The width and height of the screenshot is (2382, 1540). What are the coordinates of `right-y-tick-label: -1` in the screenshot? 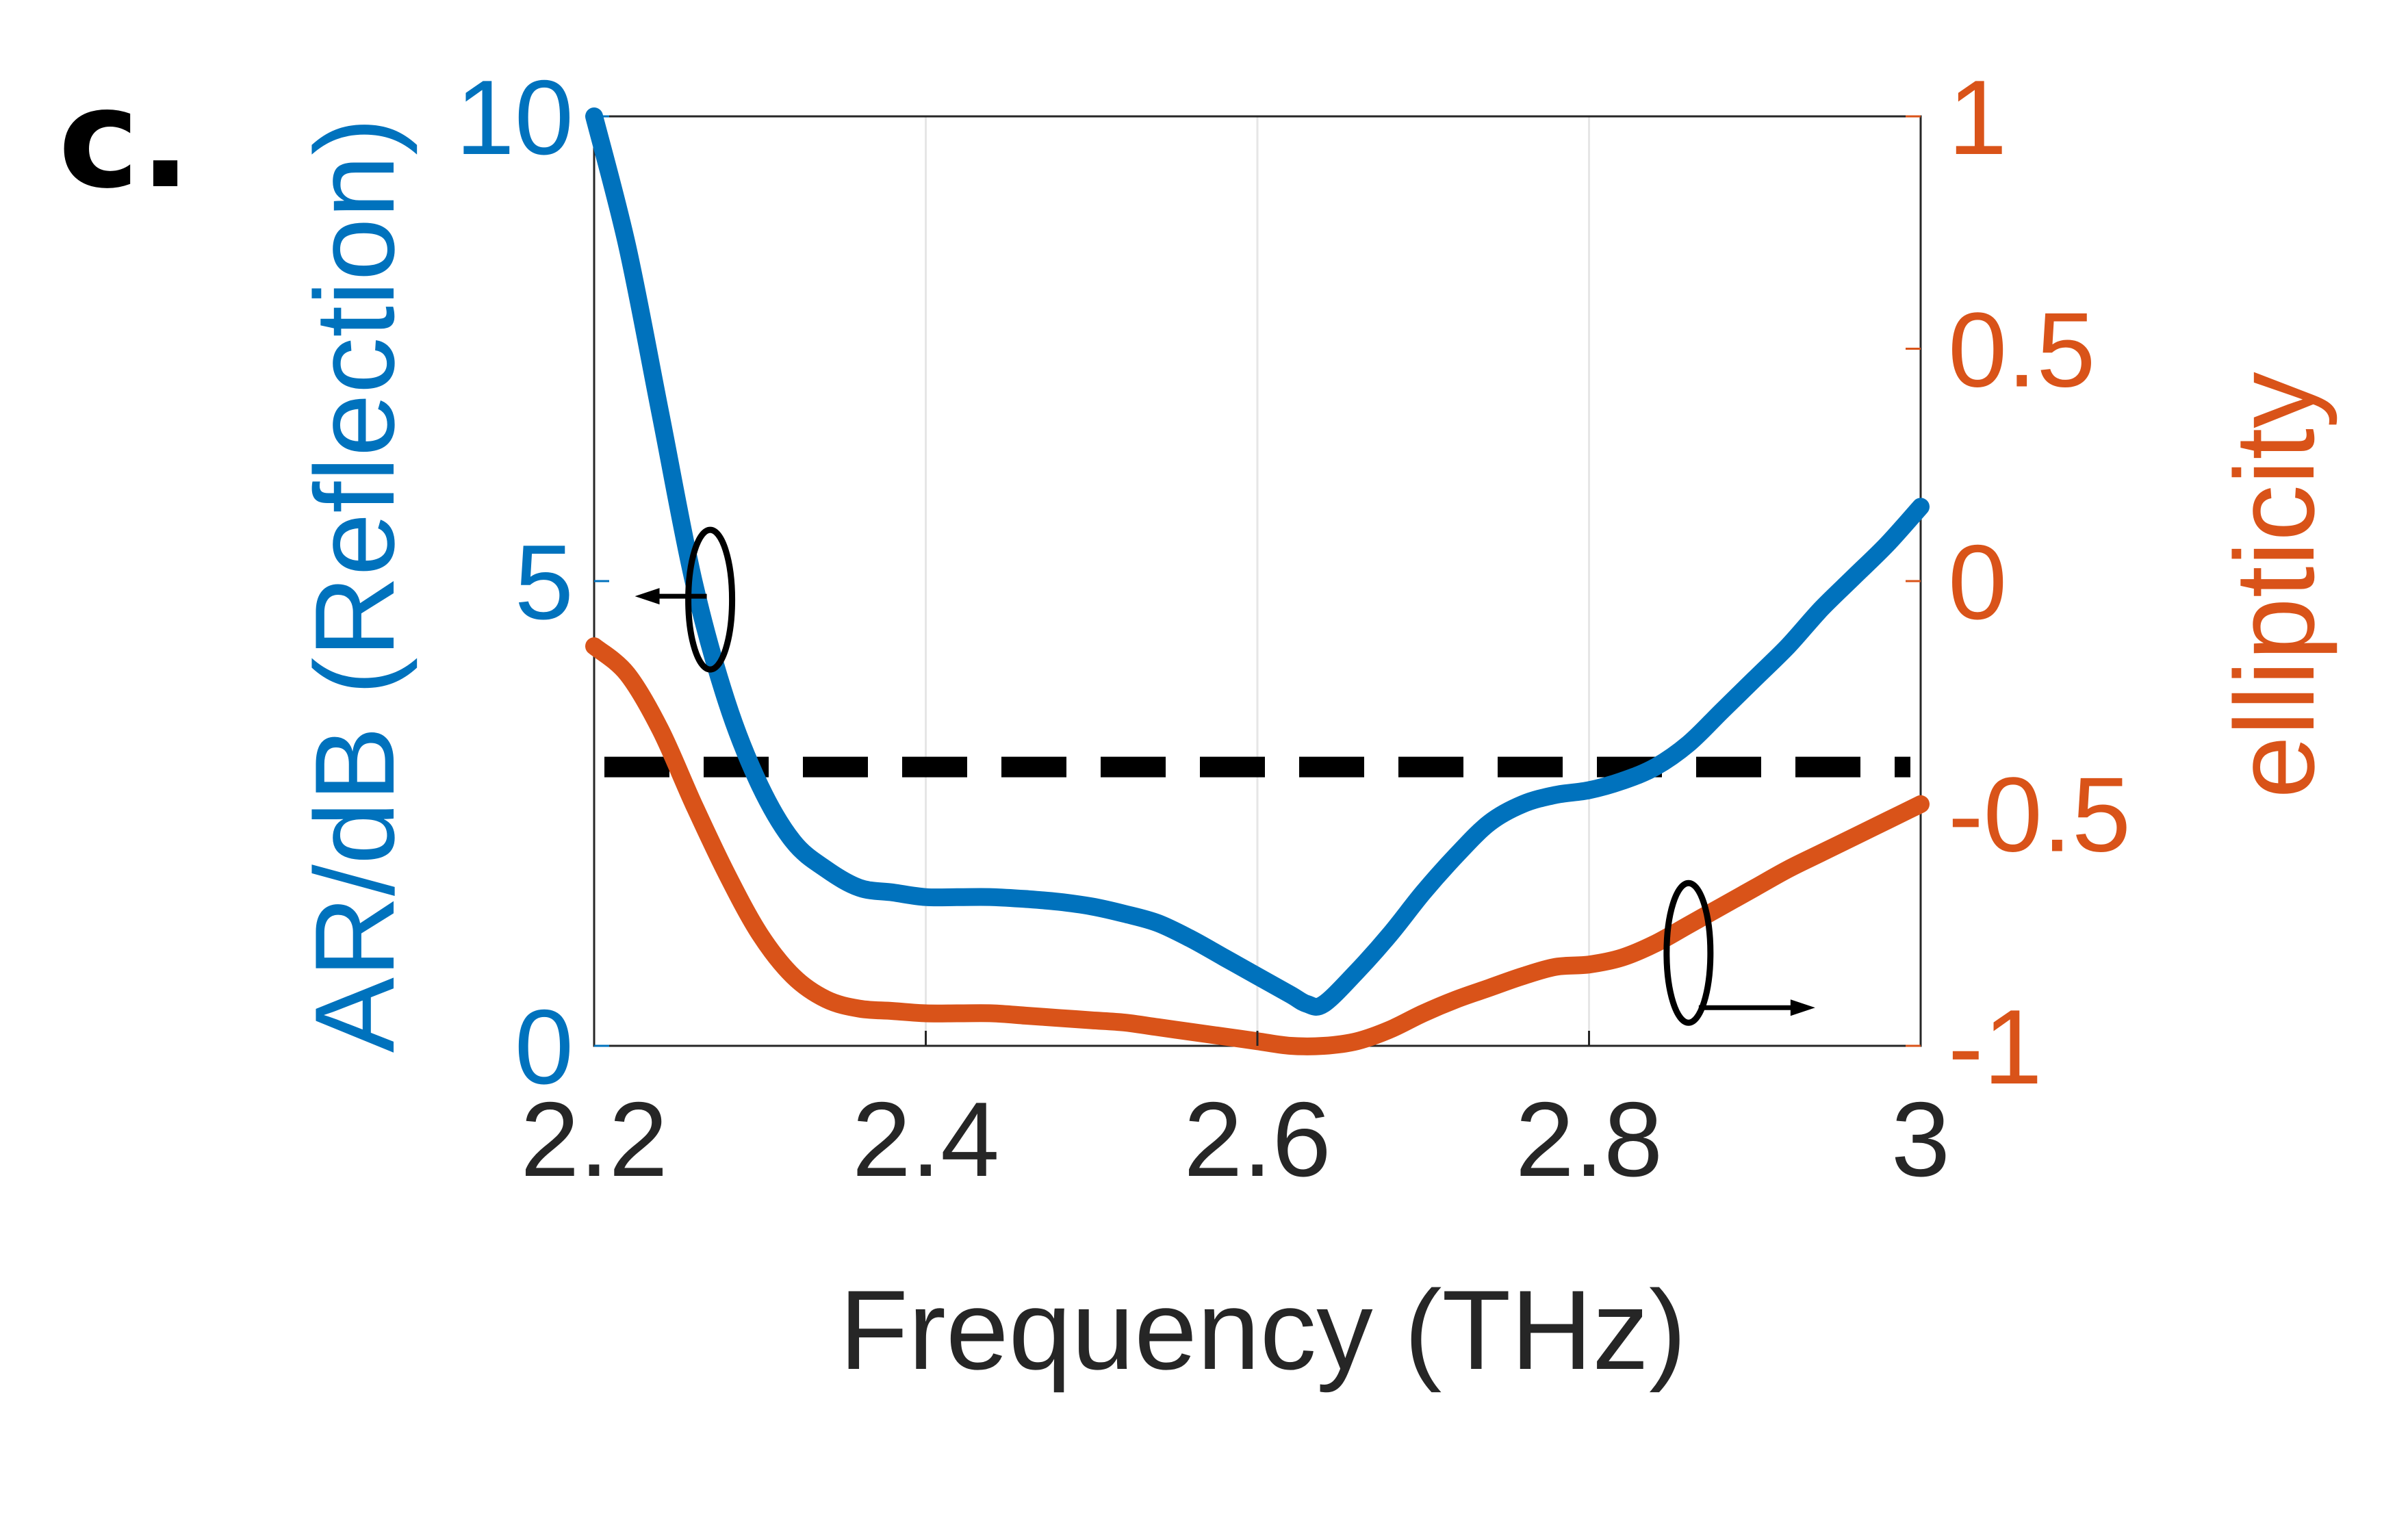 It's located at (1995, 1047).